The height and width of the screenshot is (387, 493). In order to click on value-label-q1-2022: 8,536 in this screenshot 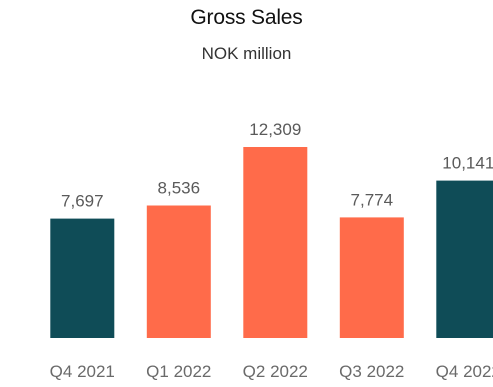, I will do `click(179, 188)`.